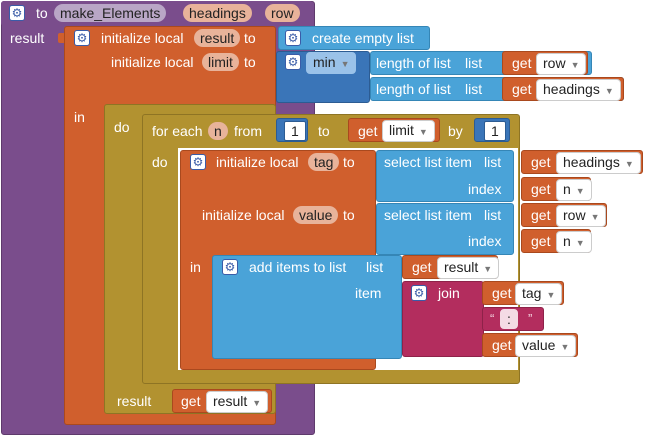 This screenshot has height=436, width=645. I want to click on number-field-from: 1, so click(295, 131).